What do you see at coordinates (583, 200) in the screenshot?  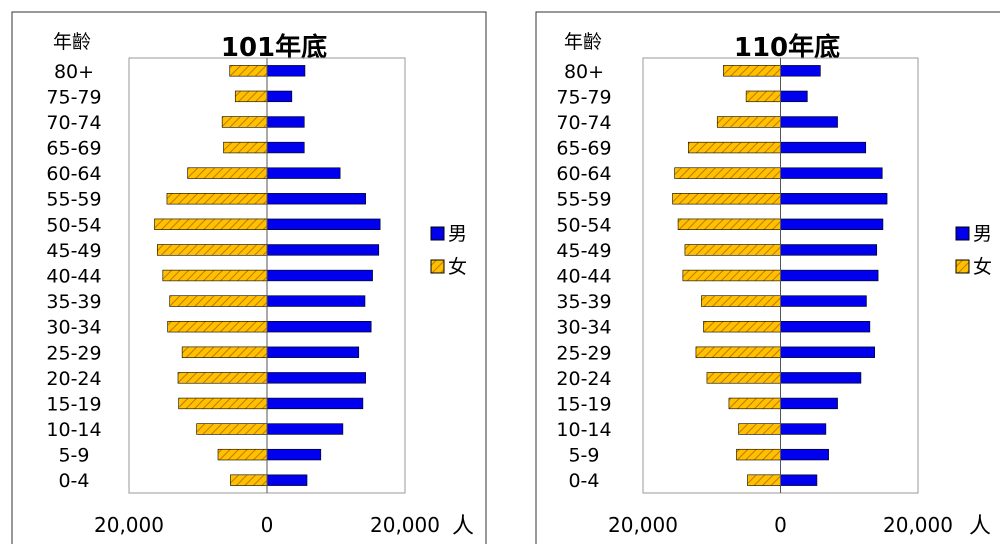 I see `y-tick-label: 55-59` at bounding box center [583, 200].